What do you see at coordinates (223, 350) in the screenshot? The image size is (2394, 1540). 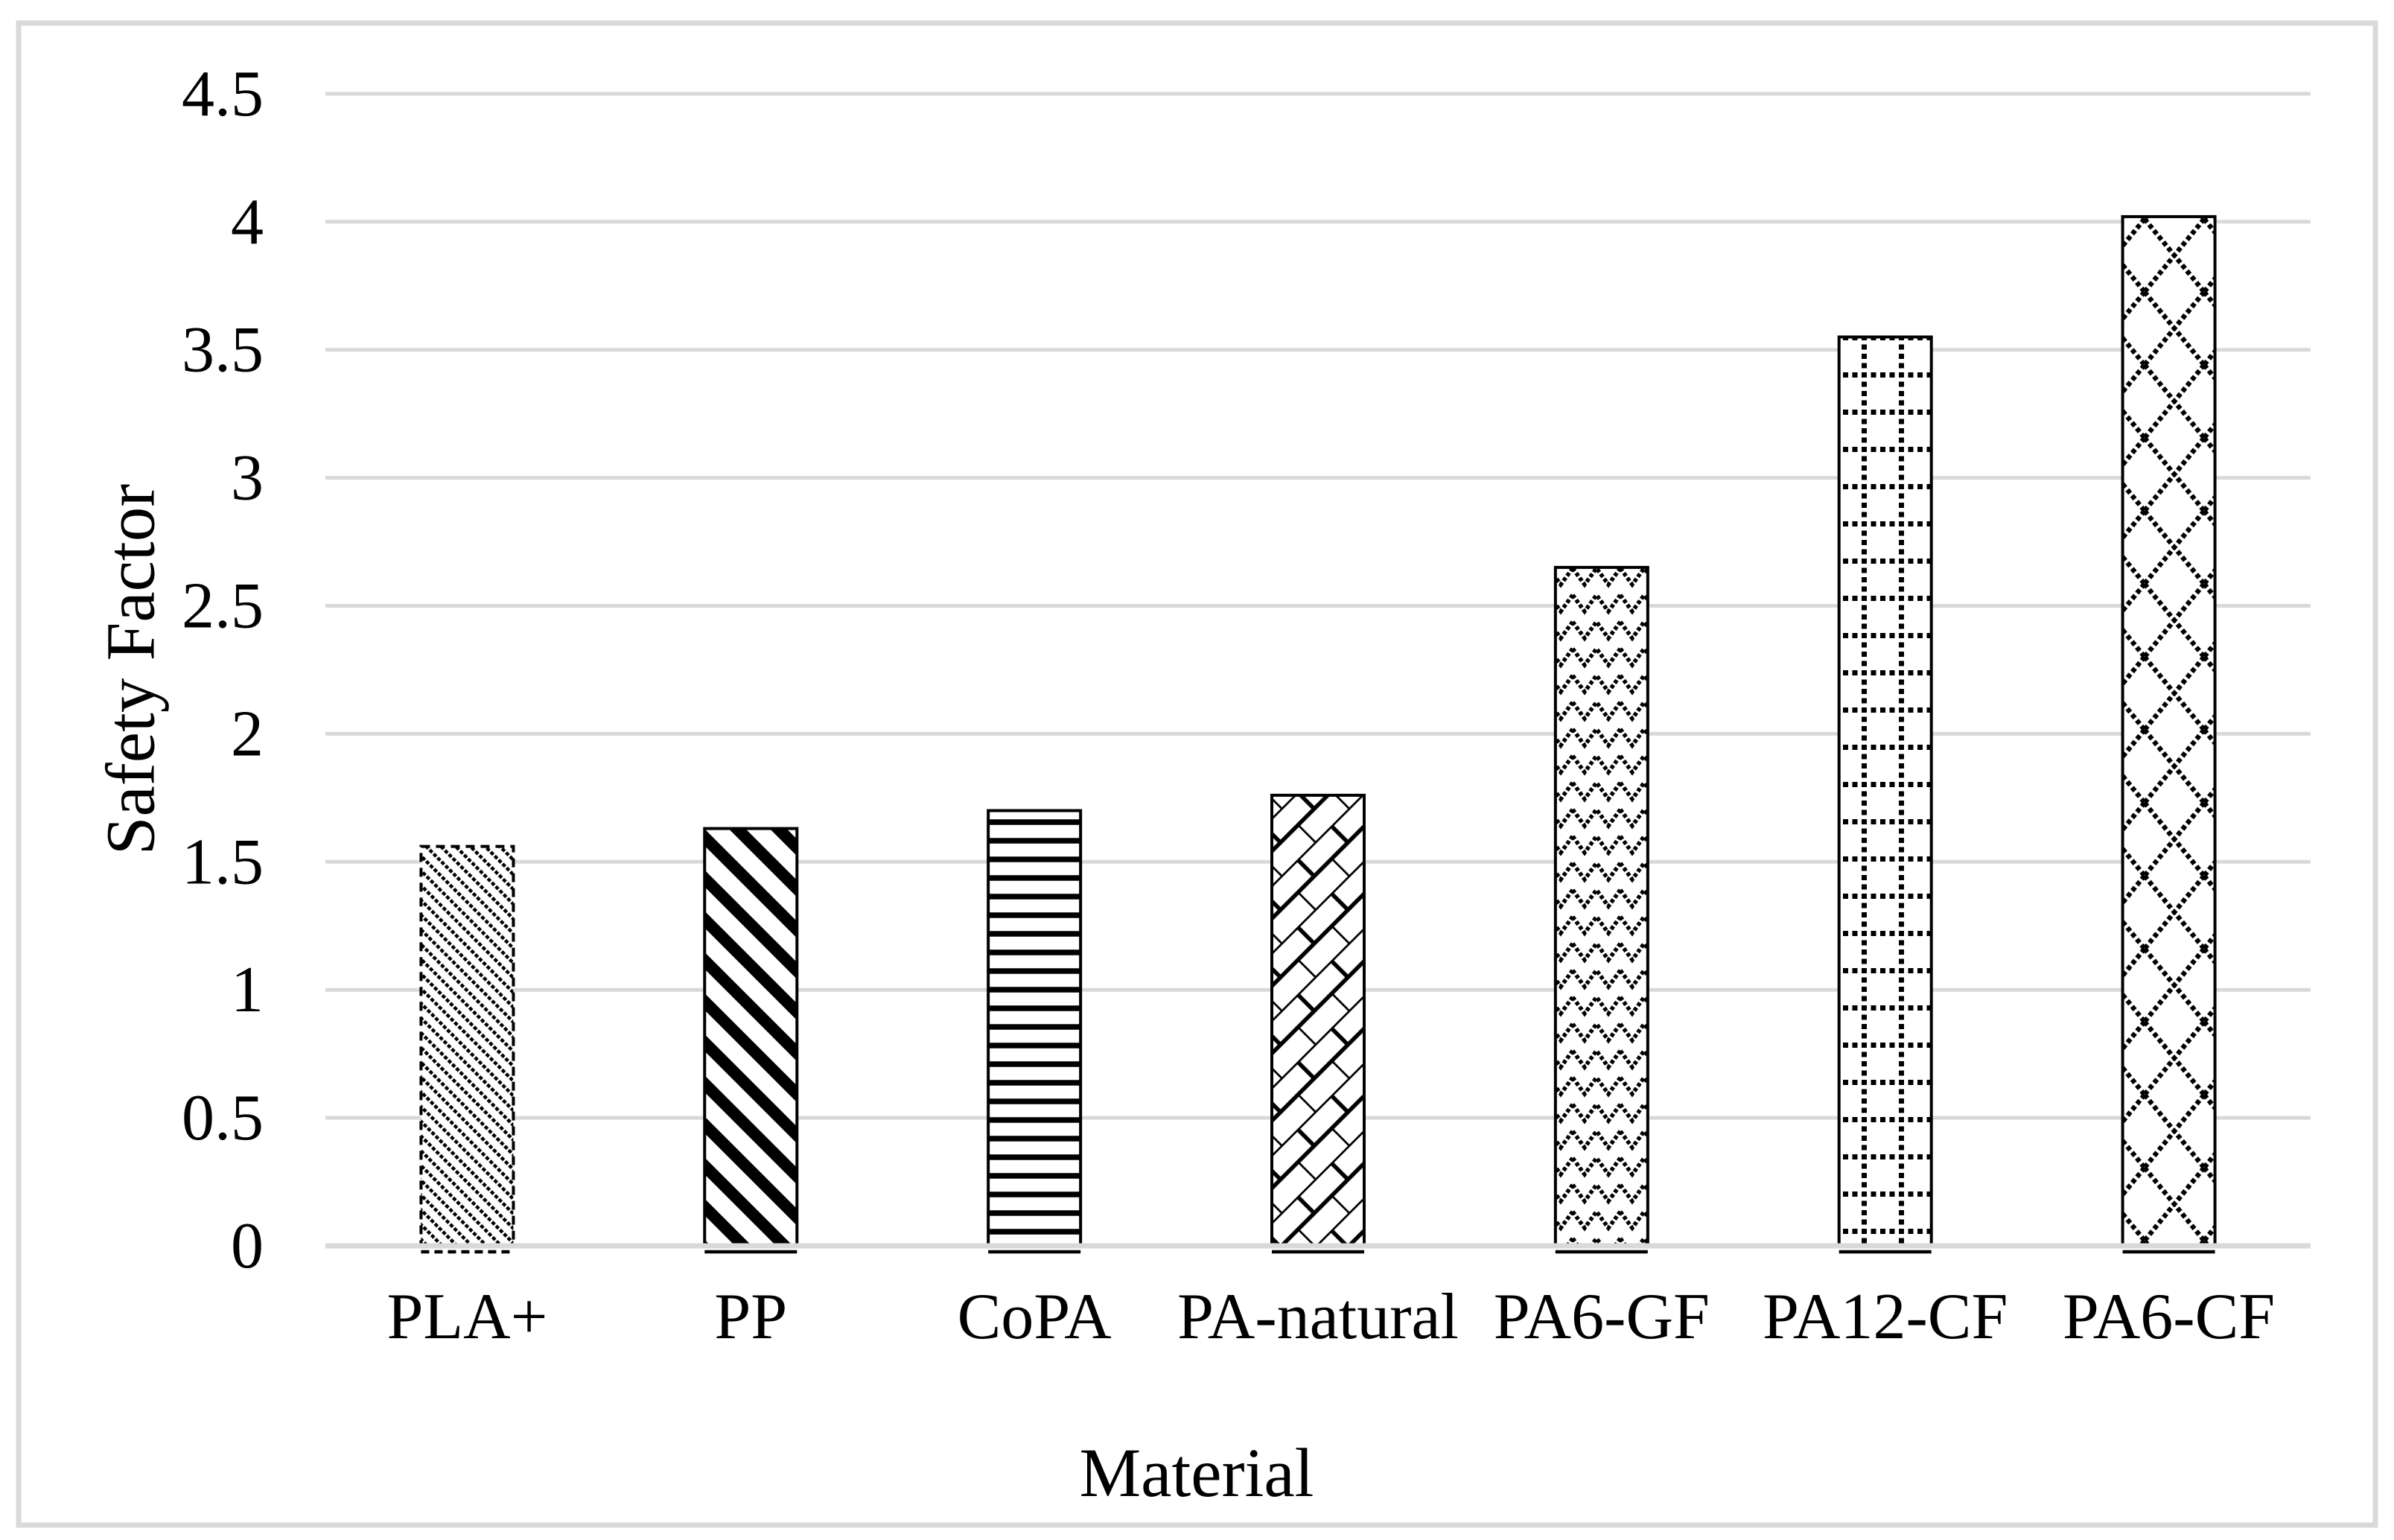 I see `y-tick-label-3.5: 3.5` at bounding box center [223, 350].